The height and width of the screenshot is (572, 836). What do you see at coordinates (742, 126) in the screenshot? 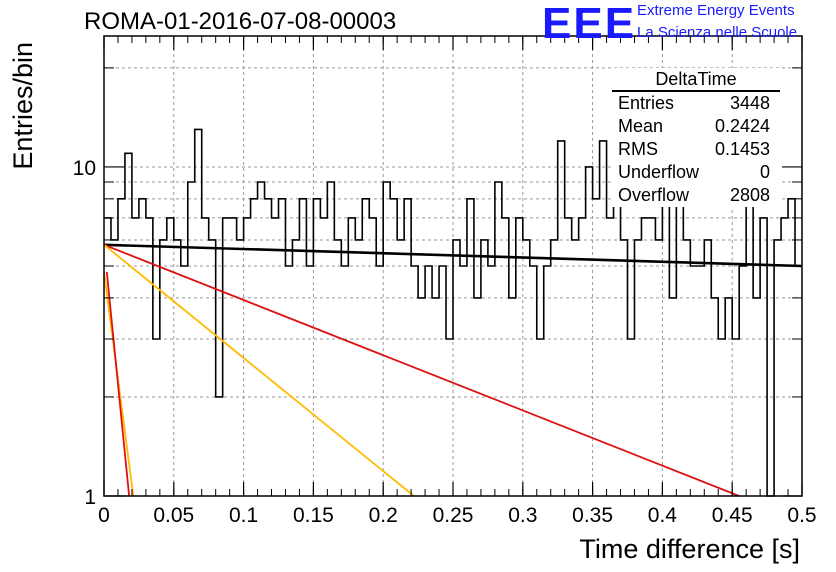
I see `stats-value: 0.2424` at bounding box center [742, 126].